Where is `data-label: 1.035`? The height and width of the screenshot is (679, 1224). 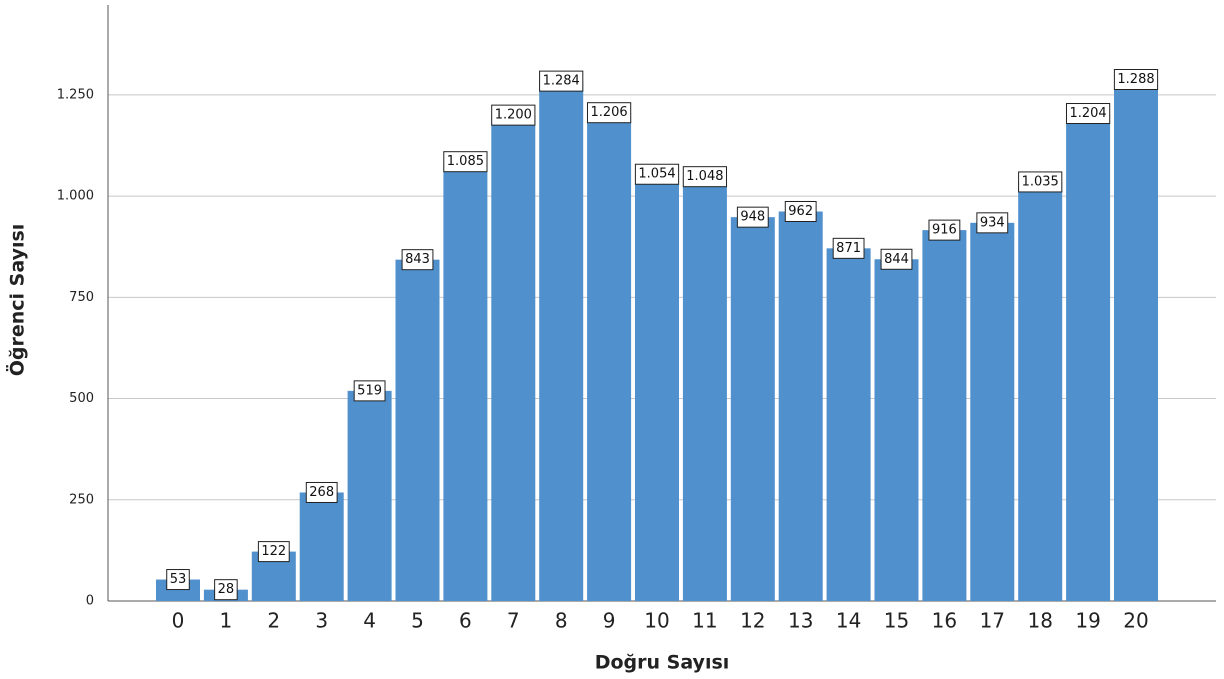 data-label: 1.035 is located at coordinates (1040, 181).